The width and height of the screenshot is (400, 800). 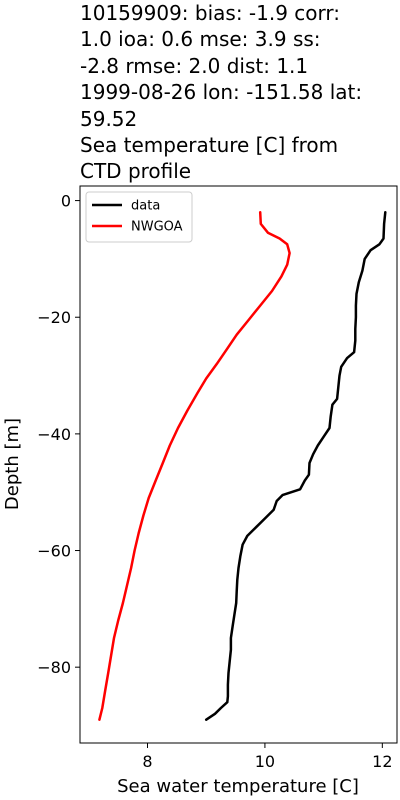 I want to click on legend-label-nwgoa: NWGOA, so click(x=157, y=227).